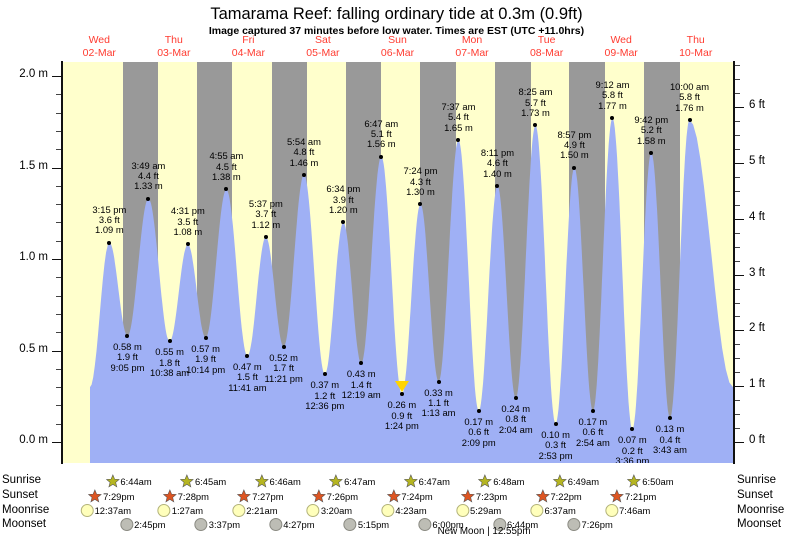 The height and width of the screenshot is (538, 793). What do you see at coordinates (33, 348) in the screenshot?
I see `y-axis-left-label: 0.5 m` at bounding box center [33, 348].